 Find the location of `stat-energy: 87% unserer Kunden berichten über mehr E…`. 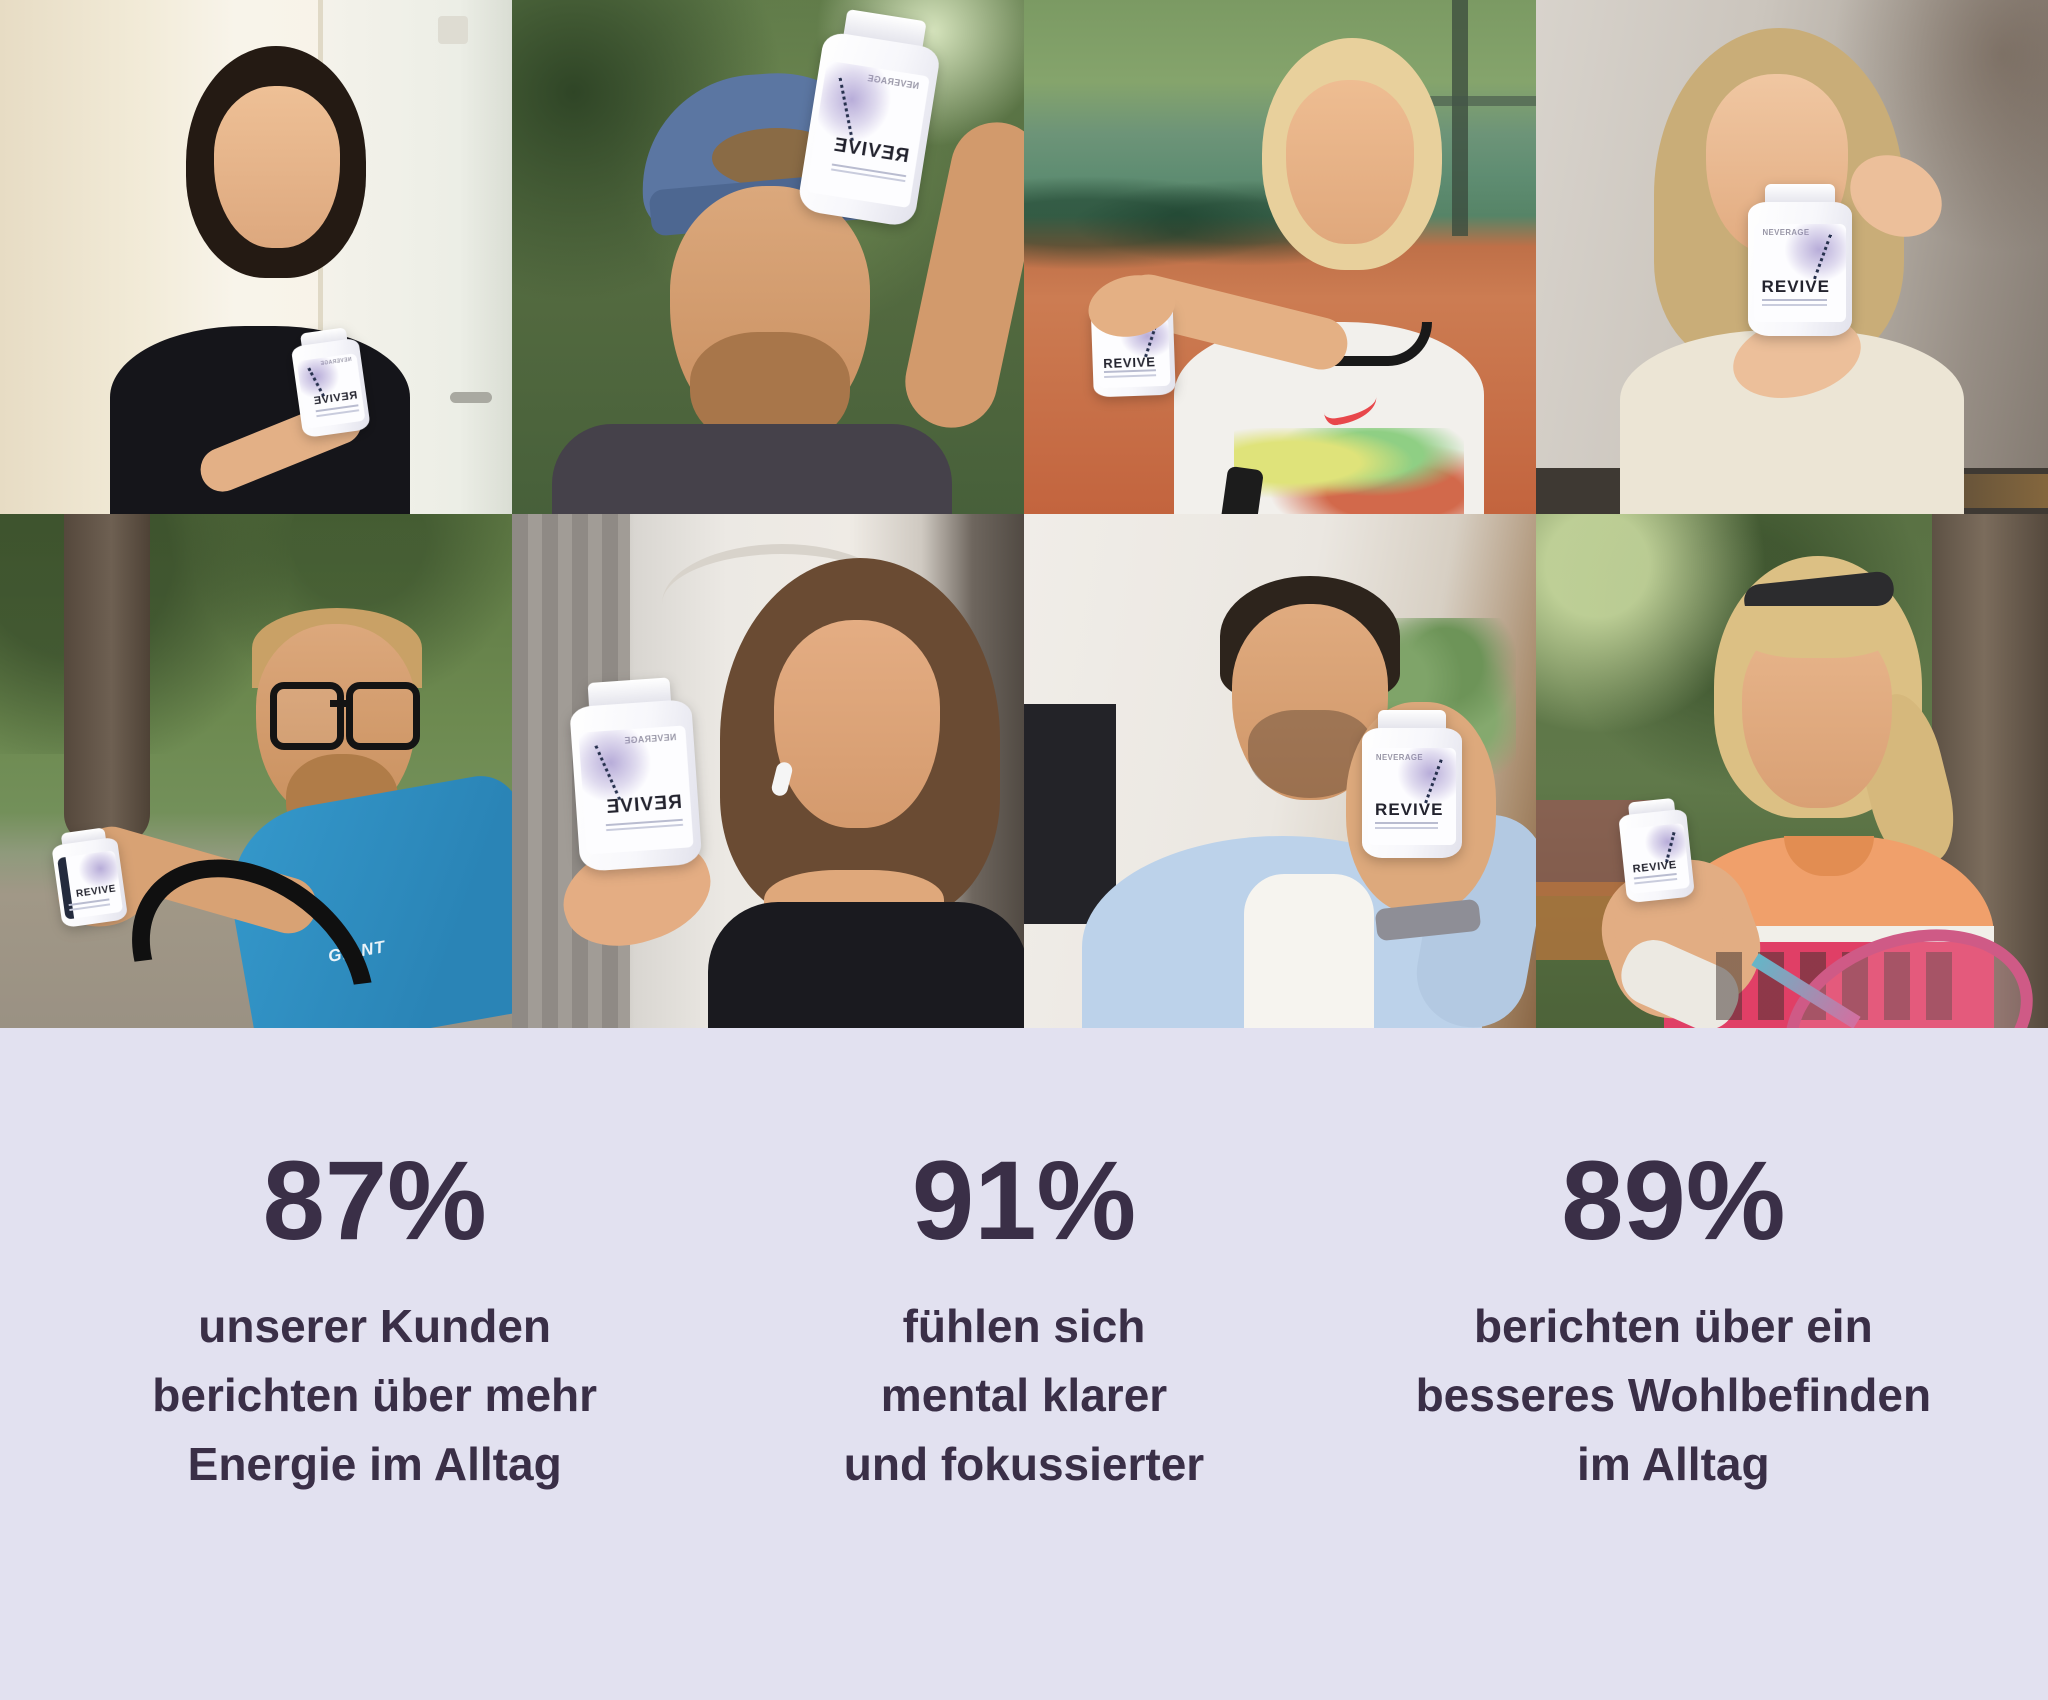

stat-energy: 87% unserer Kunden berichten über mehr E… is located at coordinates (374, 1421).